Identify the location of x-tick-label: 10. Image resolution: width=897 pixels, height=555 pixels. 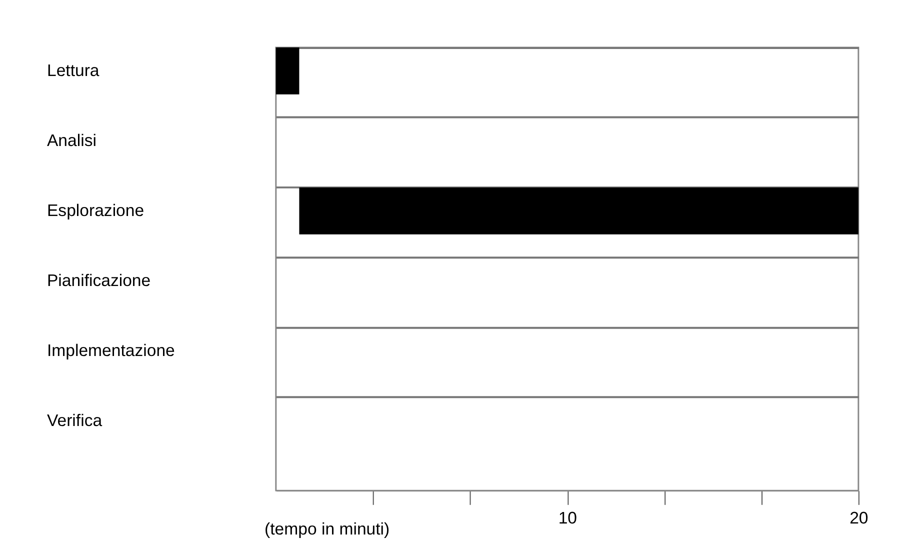
(568, 518).